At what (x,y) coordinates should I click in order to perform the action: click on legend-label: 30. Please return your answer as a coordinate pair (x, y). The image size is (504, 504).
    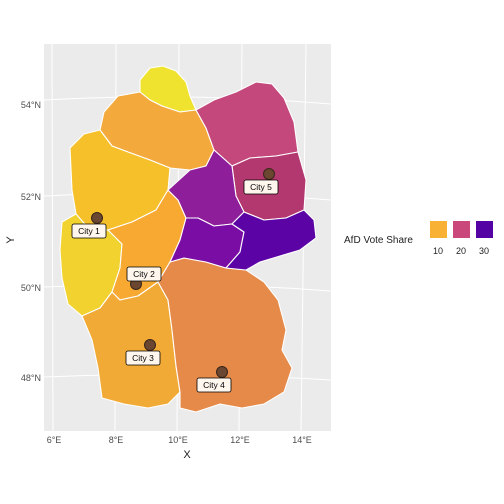
    Looking at the image, I should click on (484, 251).